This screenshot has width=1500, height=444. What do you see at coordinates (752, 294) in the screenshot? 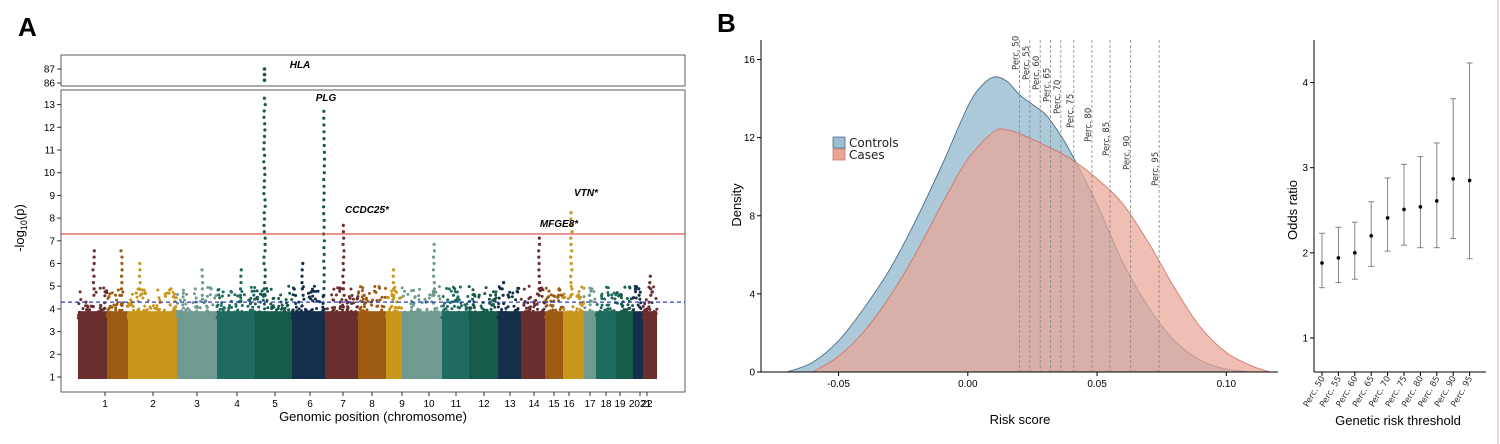
I see `density-y-tick-label: 4` at bounding box center [752, 294].